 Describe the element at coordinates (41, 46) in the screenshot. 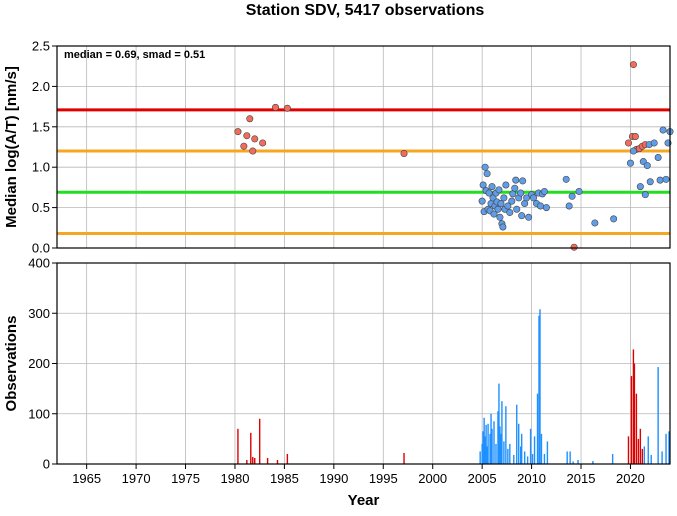

I see `y-tick-label: 2.5` at that location.